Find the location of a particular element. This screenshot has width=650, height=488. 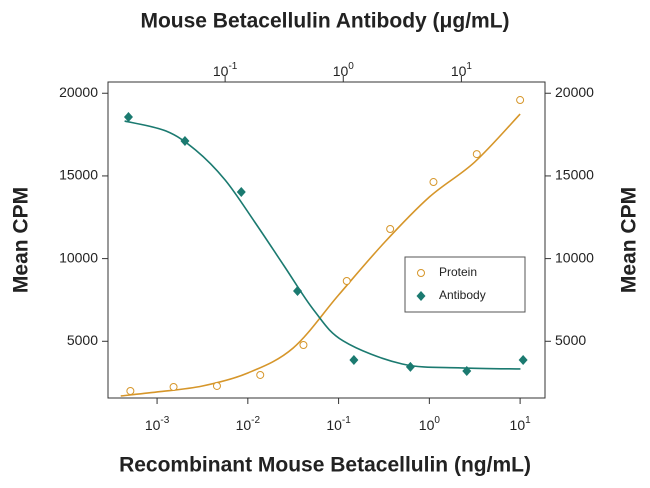

xticks-tick-label: 10⁻¹ is located at coordinates (338, 424).